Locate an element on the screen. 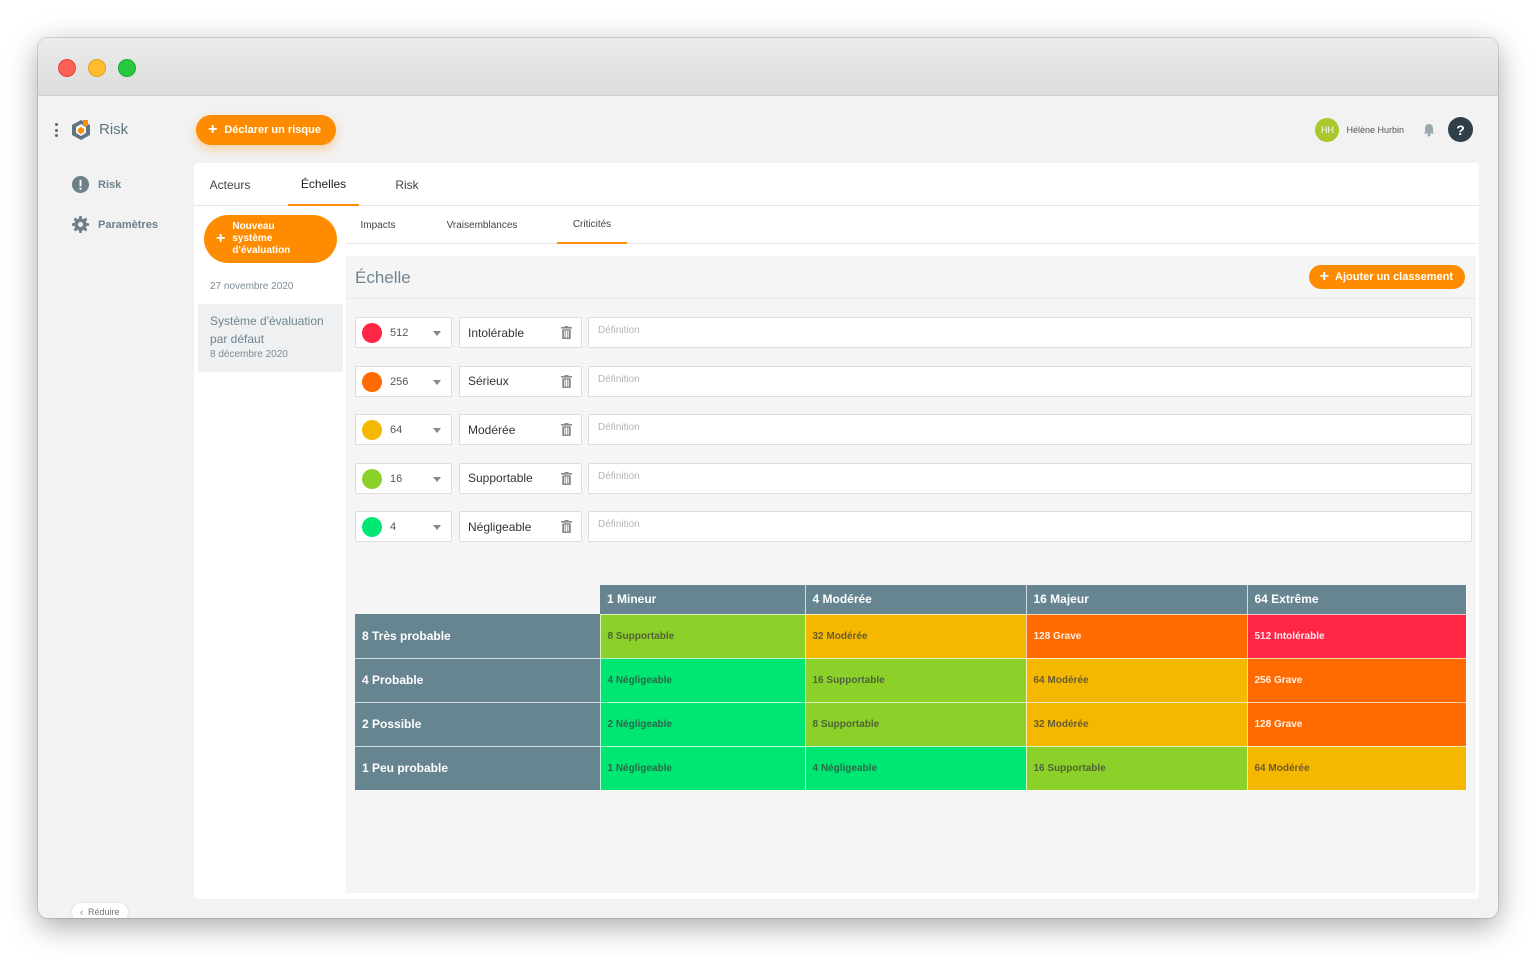  risk-logo-icon is located at coordinates (81, 130).